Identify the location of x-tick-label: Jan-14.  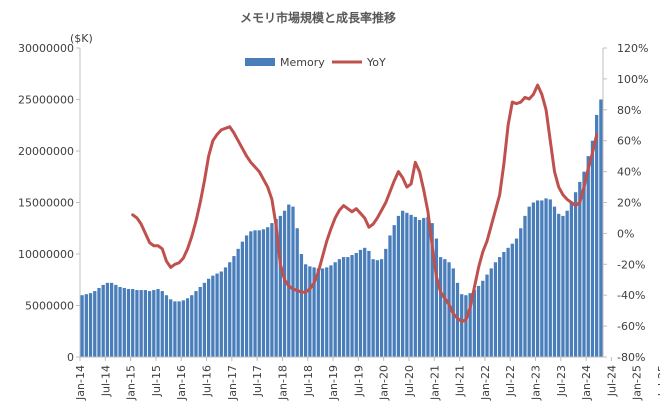
(80, 383).